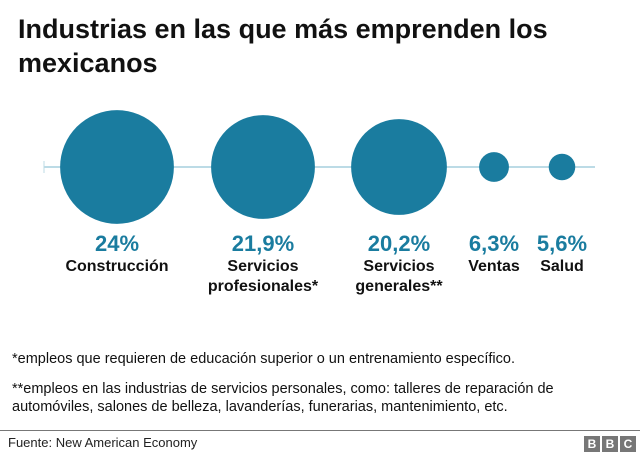  Describe the element at coordinates (263, 243) in the screenshot. I see `value-label: 21,9%` at that location.